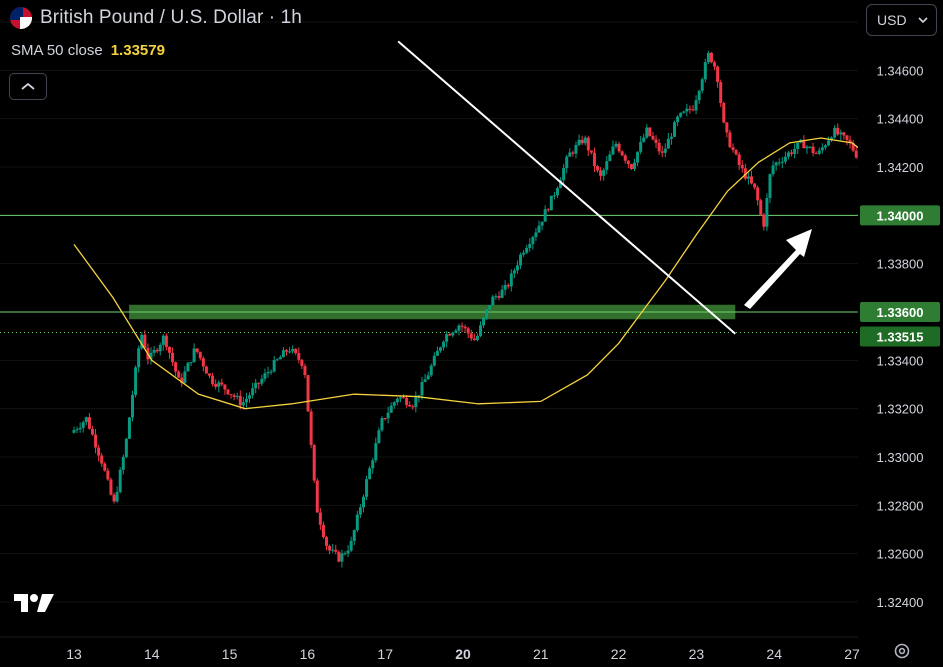 The image size is (943, 667). I want to click on price-tick-label: 1.34400, so click(900, 119).